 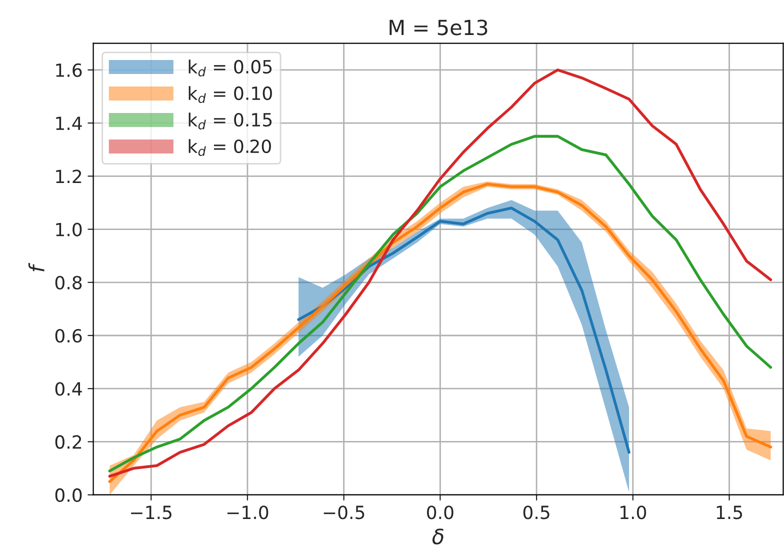 What do you see at coordinates (438, 536) in the screenshot?
I see `x-axis-title: δ` at bounding box center [438, 536].